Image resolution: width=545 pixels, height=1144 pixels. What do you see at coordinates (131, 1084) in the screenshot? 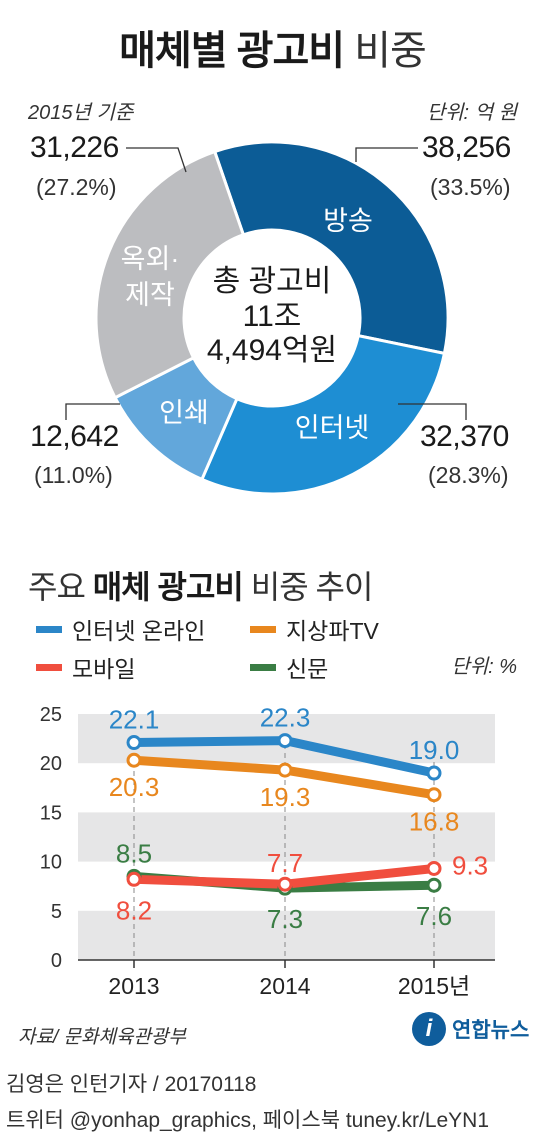
I see `credit-line-1: 김영은 인턴기자 / 20170118` at bounding box center [131, 1084].